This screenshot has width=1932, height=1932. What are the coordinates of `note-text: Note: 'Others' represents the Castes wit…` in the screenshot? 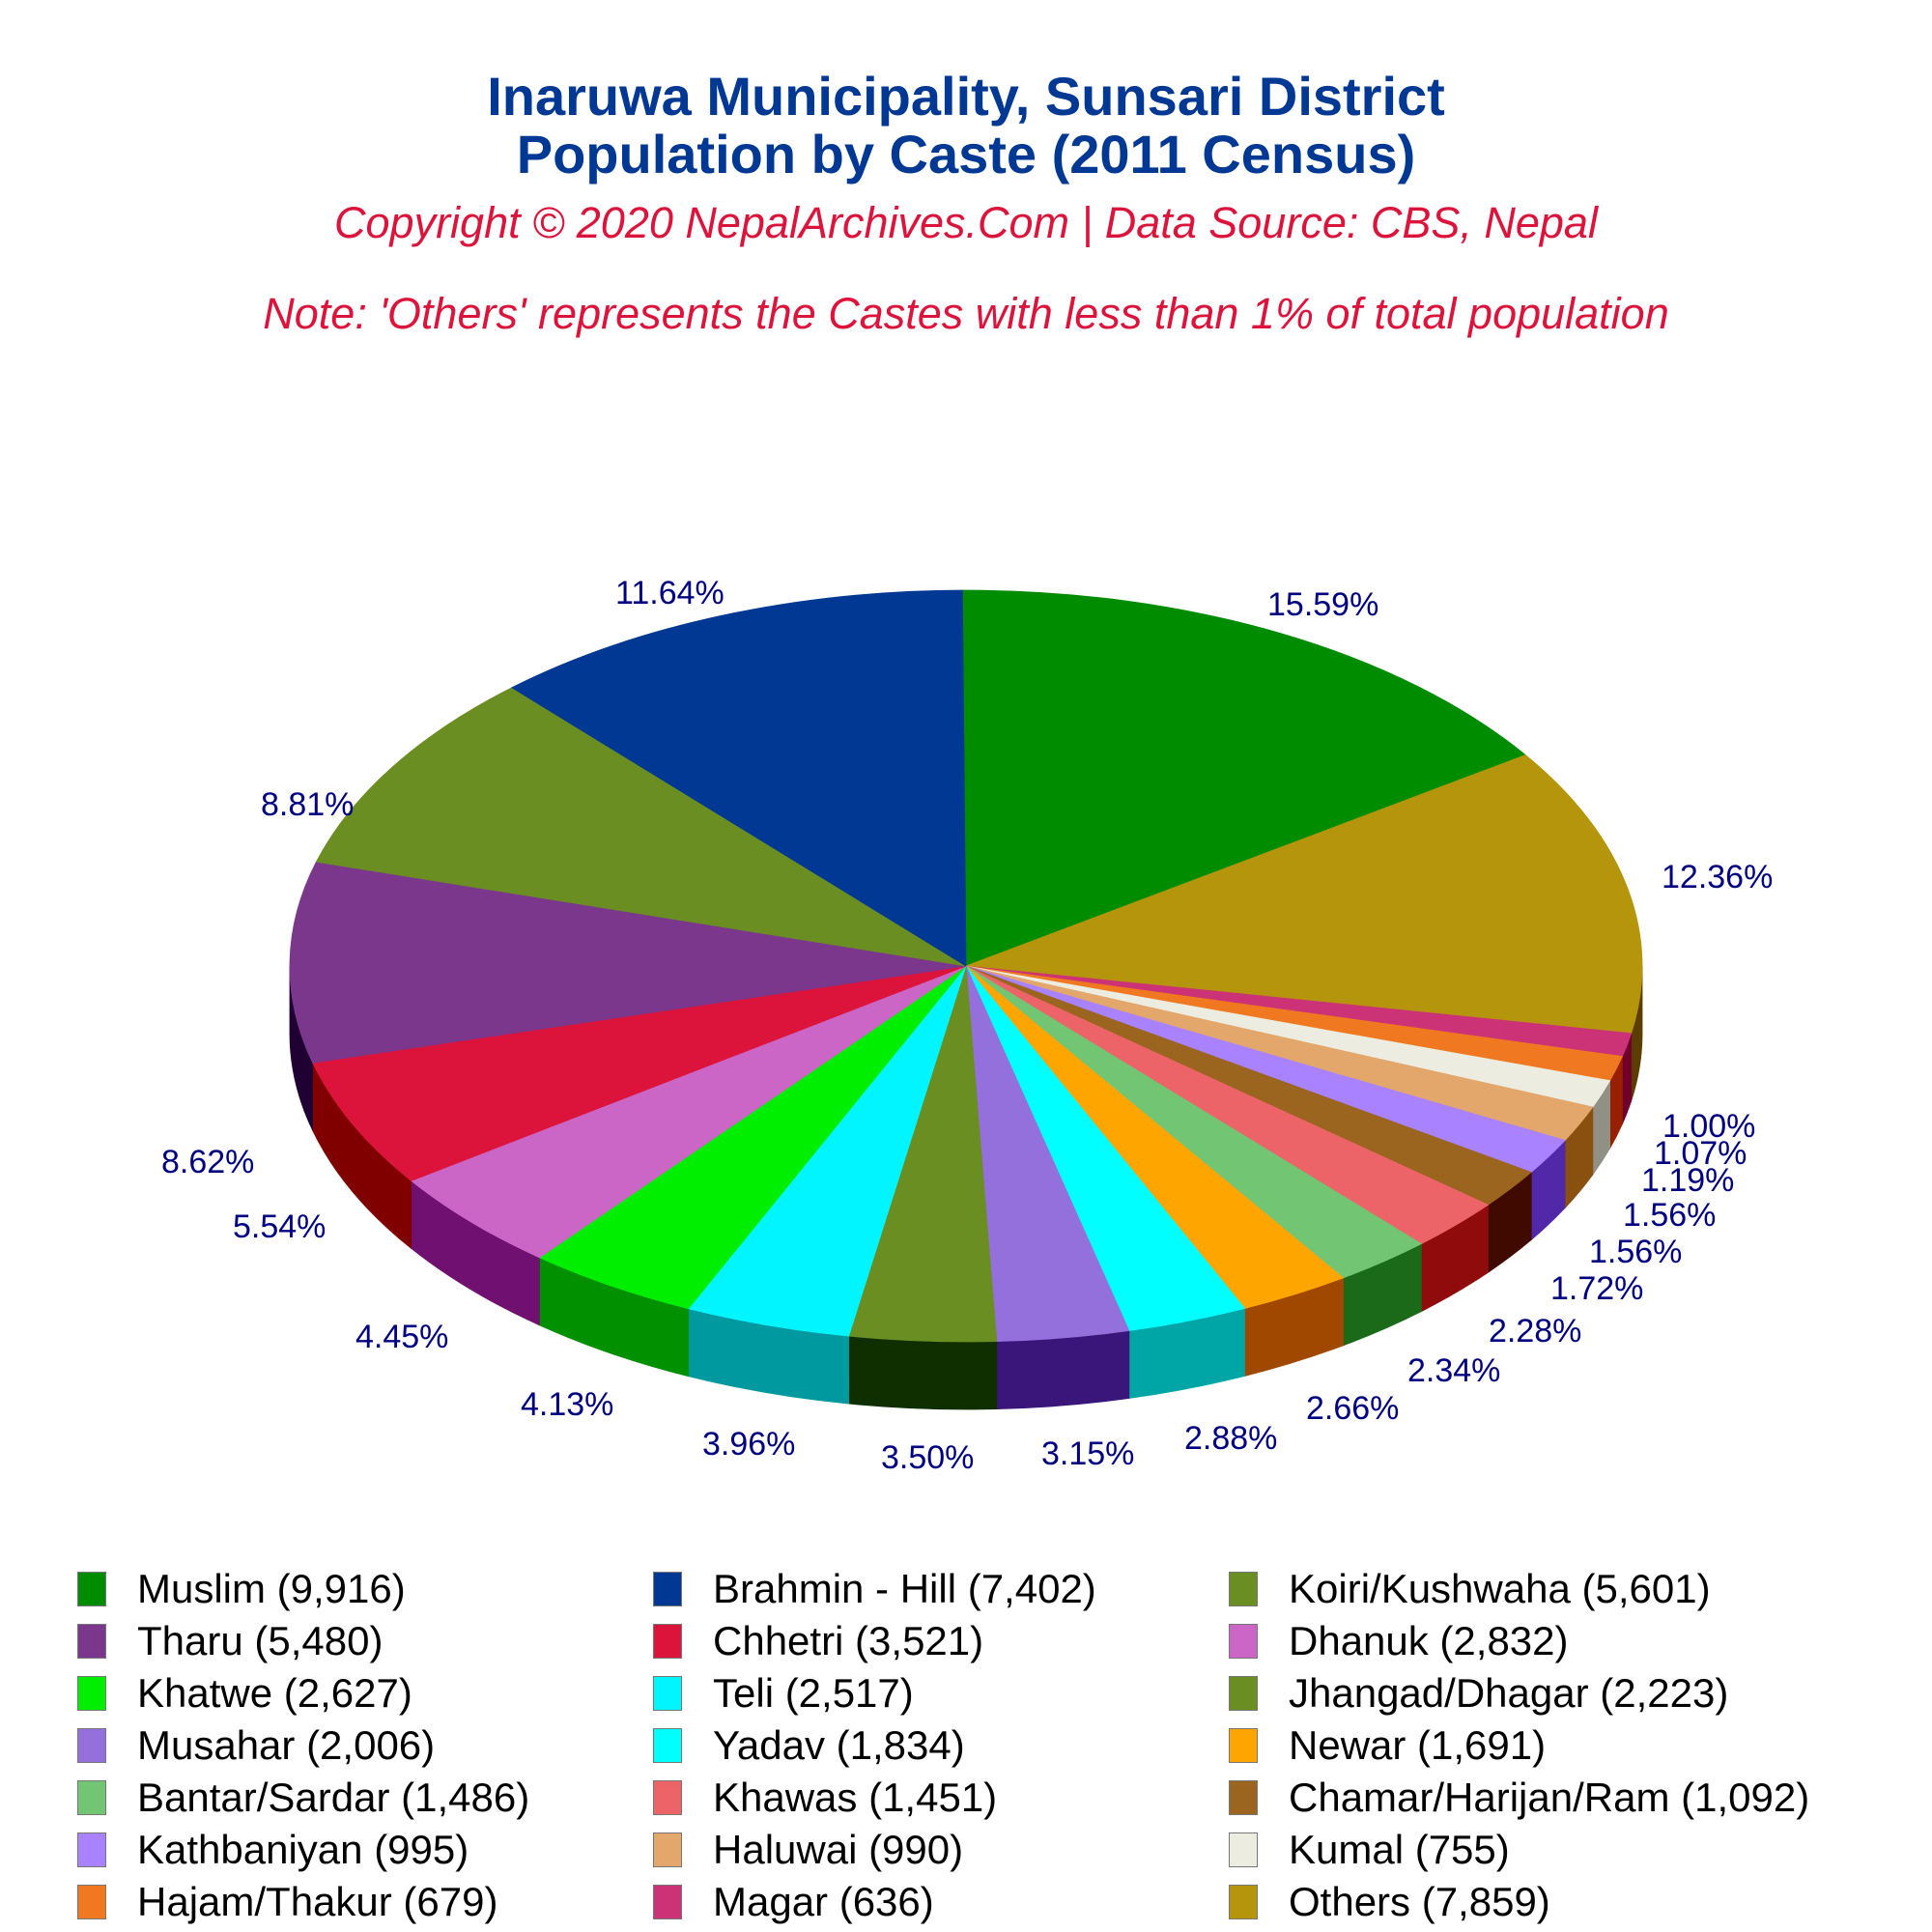 It's located at (966, 313).